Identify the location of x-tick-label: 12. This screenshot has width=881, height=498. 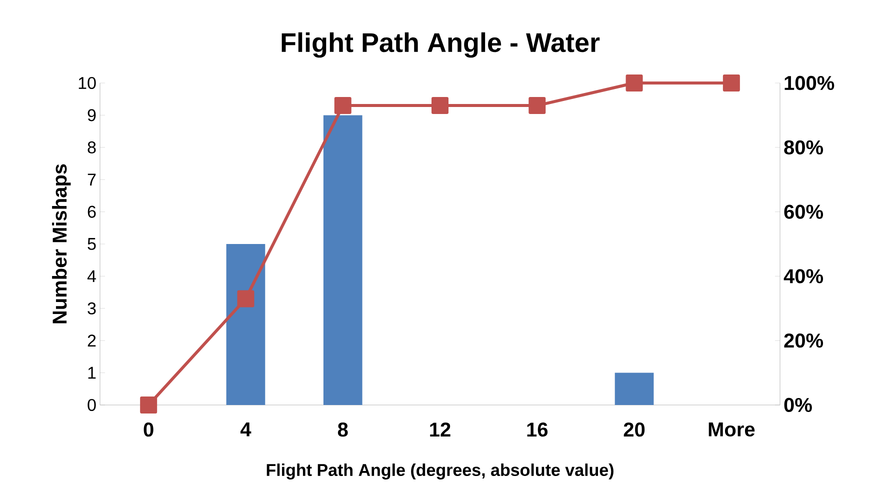
(440, 429).